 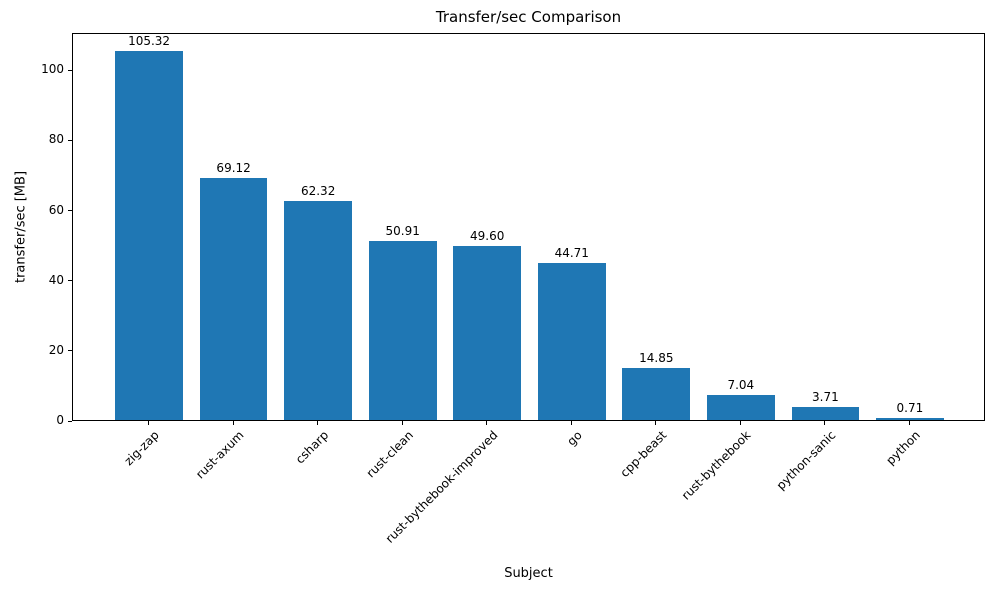 What do you see at coordinates (149, 40) in the screenshot?
I see `bar-value-label: 105.32` at bounding box center [149, 40].